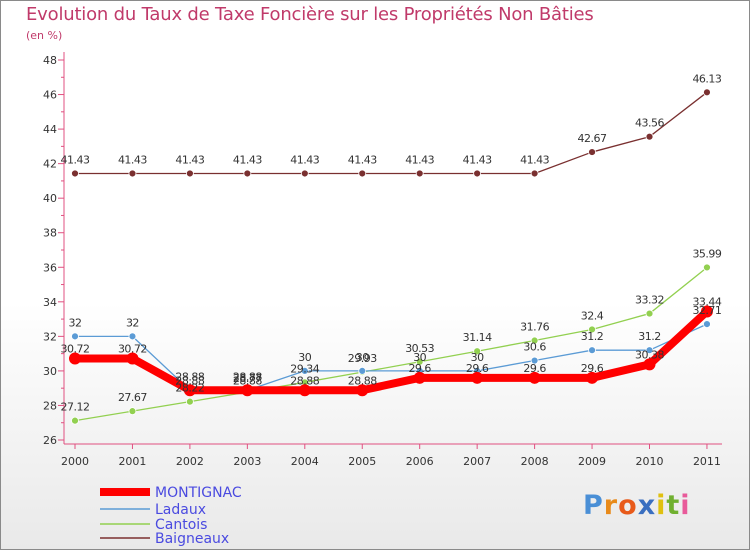 This screenshot has height=550, width=750. I want to click on x-tick-label: 2004, so click(305, 461).